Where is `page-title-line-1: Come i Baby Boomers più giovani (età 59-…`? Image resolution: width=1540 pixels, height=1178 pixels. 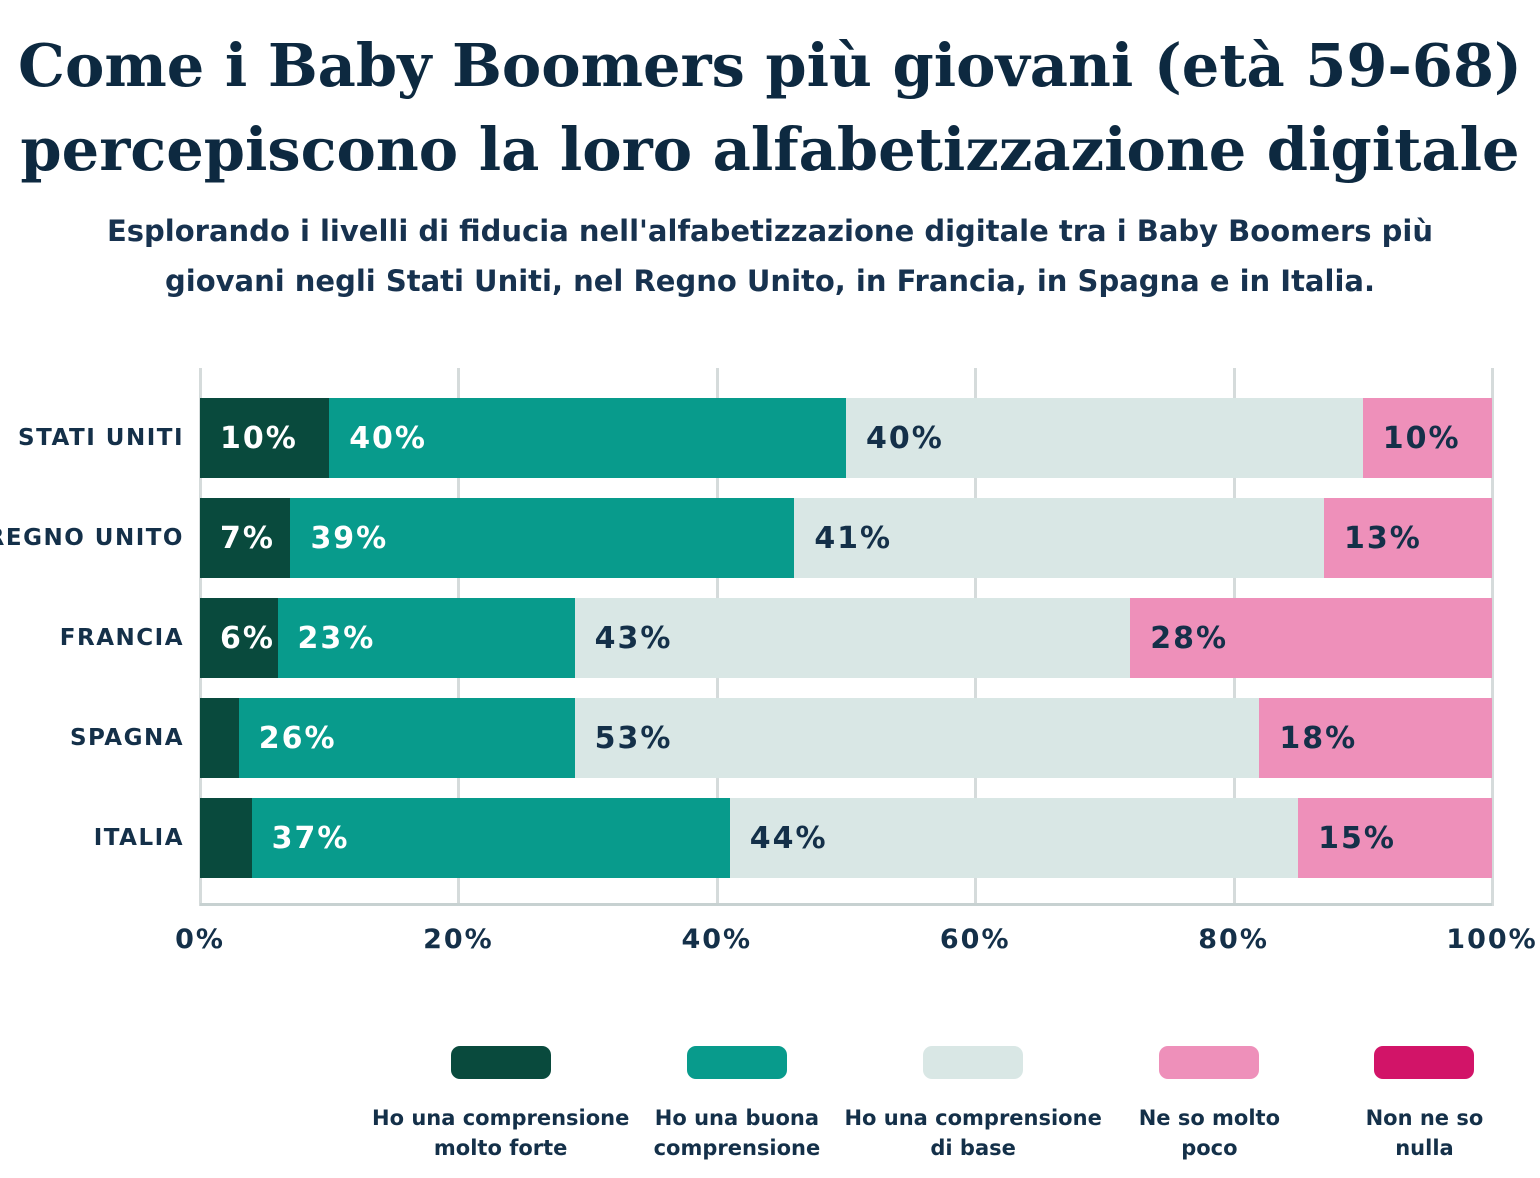
page-title-line-1: Come i Baby Boomers più giovani (età 59-… is located at coordinates (770, 65).